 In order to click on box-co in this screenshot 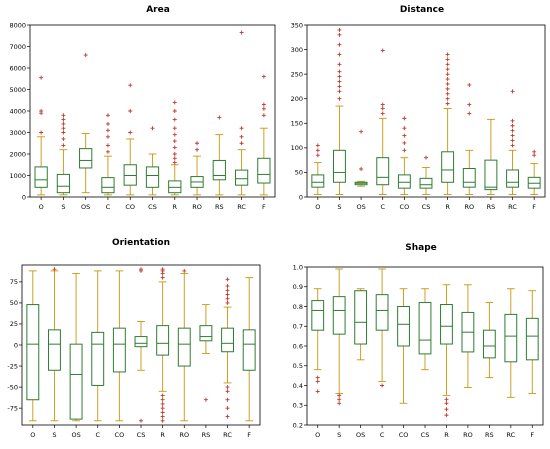, I will do `click(119, 350)`.